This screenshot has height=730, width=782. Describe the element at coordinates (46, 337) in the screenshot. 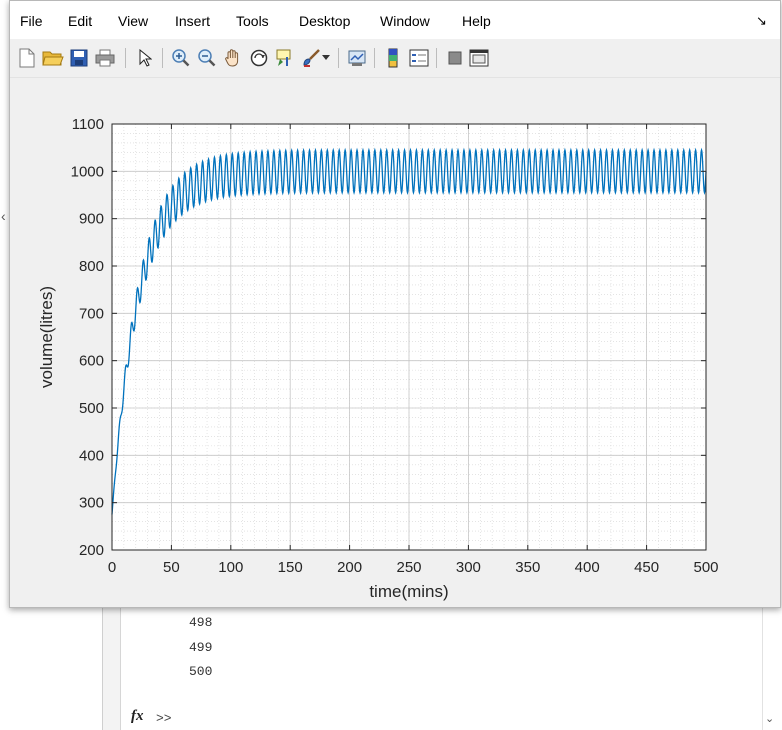

I see `y-axis-label: volume(litres)` at that location.